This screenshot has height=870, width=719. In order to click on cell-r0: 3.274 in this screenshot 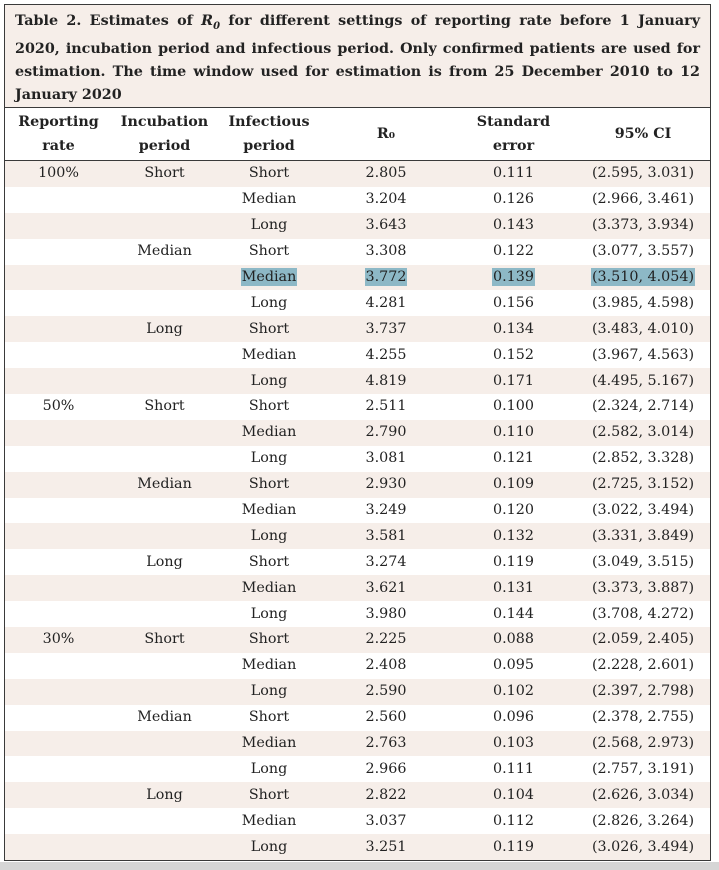, I will do `click(386, 562)`.